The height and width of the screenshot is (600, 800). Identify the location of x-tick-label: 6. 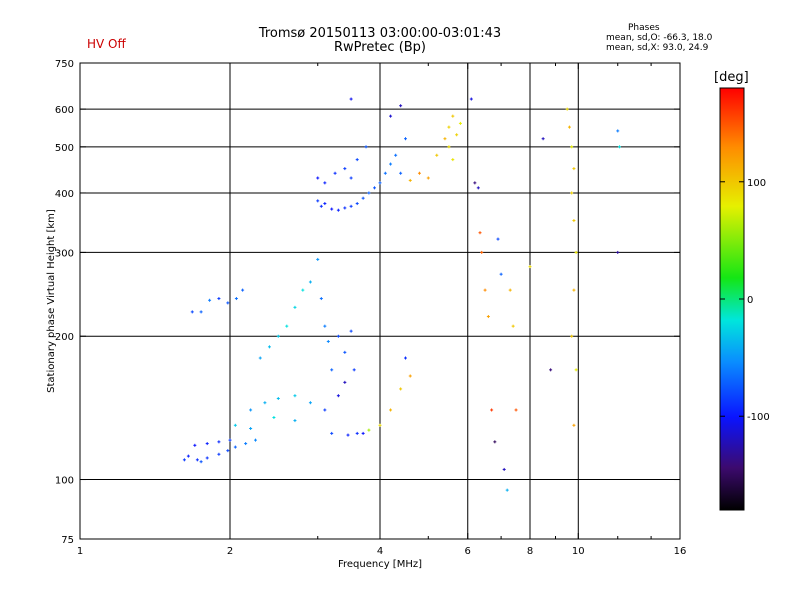
(468, 551).